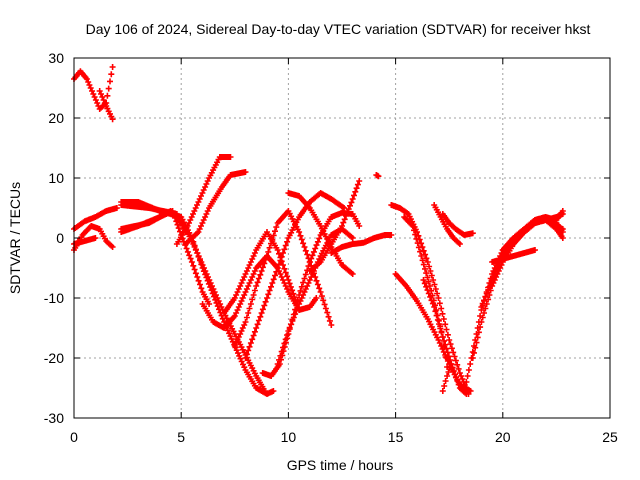  Describe the element at coordinates (74, 437) in the screenshot. I see `x-tick-label: 0` at that location.